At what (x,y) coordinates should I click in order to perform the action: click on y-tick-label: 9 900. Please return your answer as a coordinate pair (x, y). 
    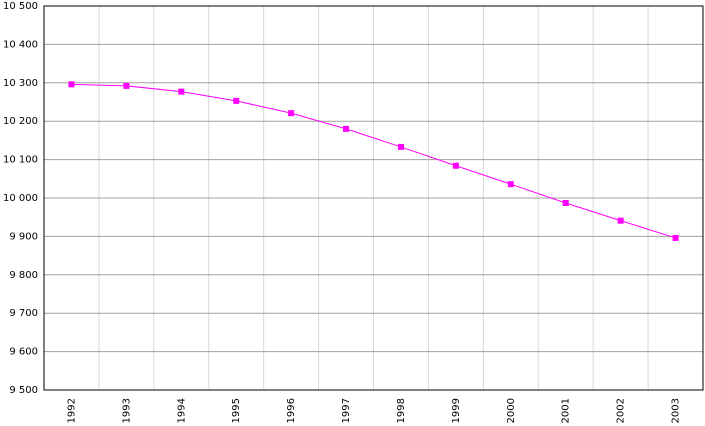
    Looking at the image, I should click on (23, 236).